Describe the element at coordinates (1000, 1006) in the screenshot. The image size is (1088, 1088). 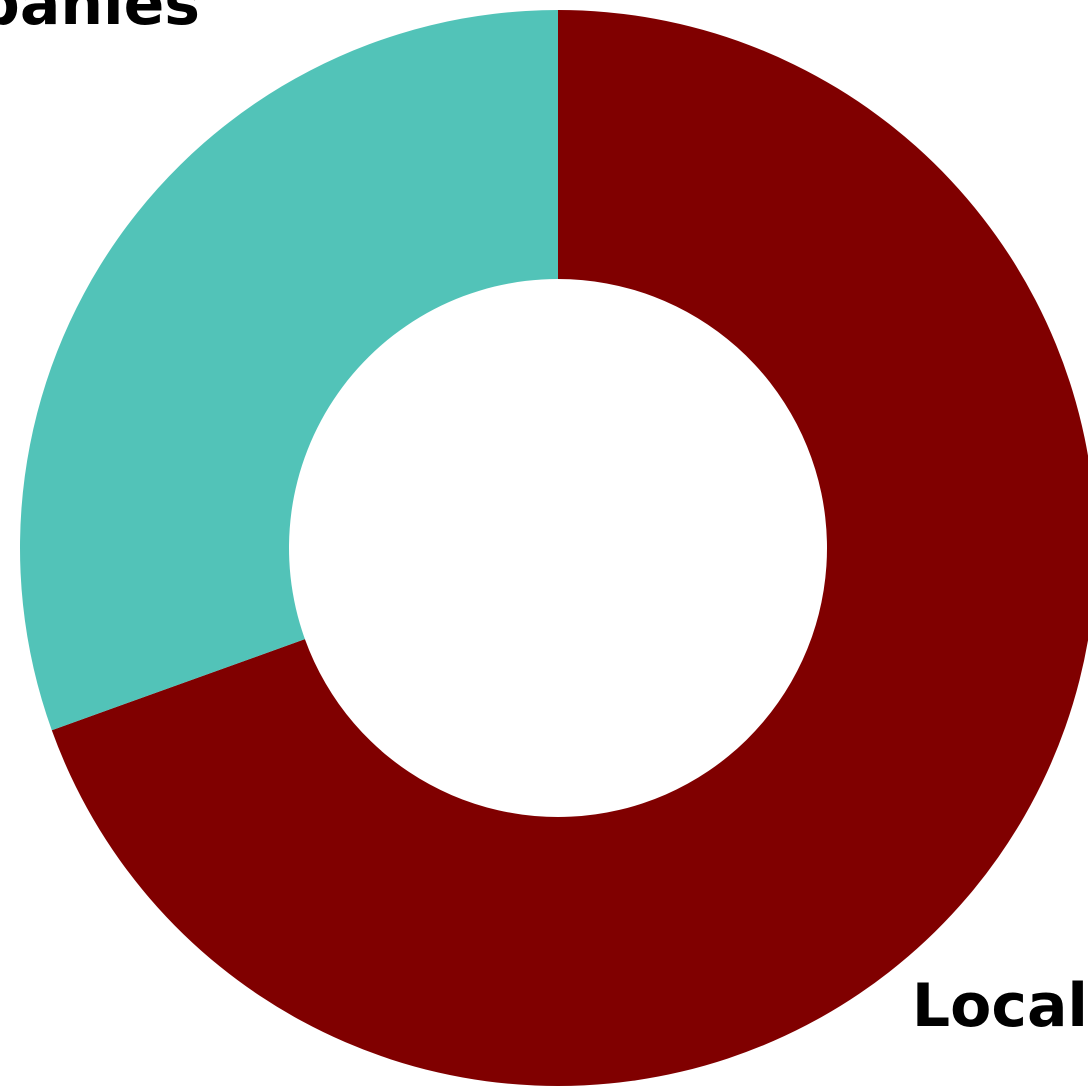
I see `slice-label-local: Local` at that location.